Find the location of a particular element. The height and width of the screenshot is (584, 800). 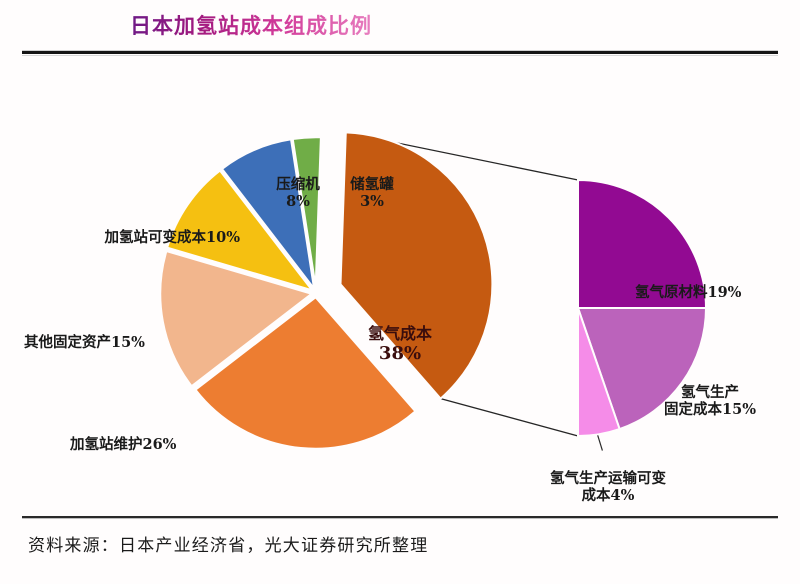

slice-压缩机 is located at coordinates (268, 214).